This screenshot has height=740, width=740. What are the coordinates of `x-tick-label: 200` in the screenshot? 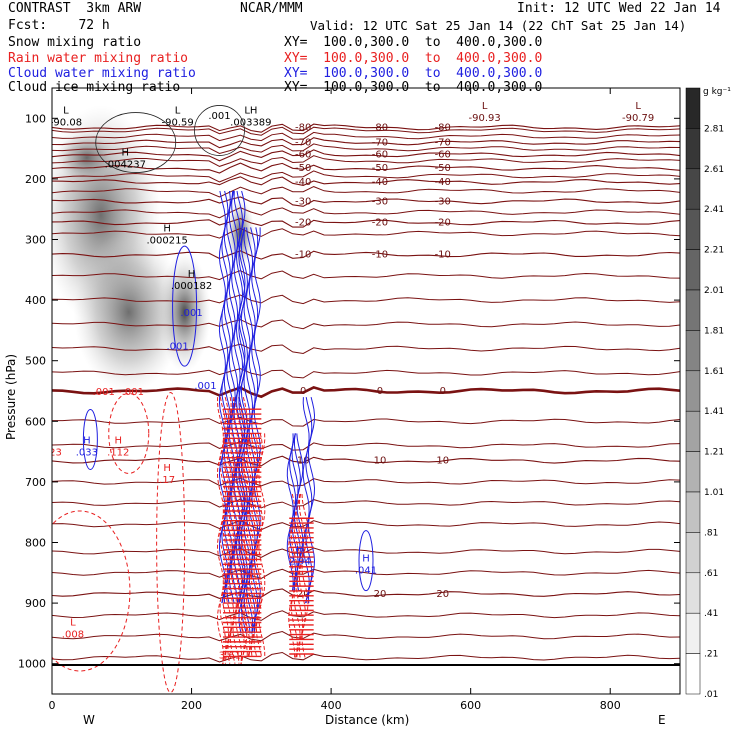 It's located at (191, 705).